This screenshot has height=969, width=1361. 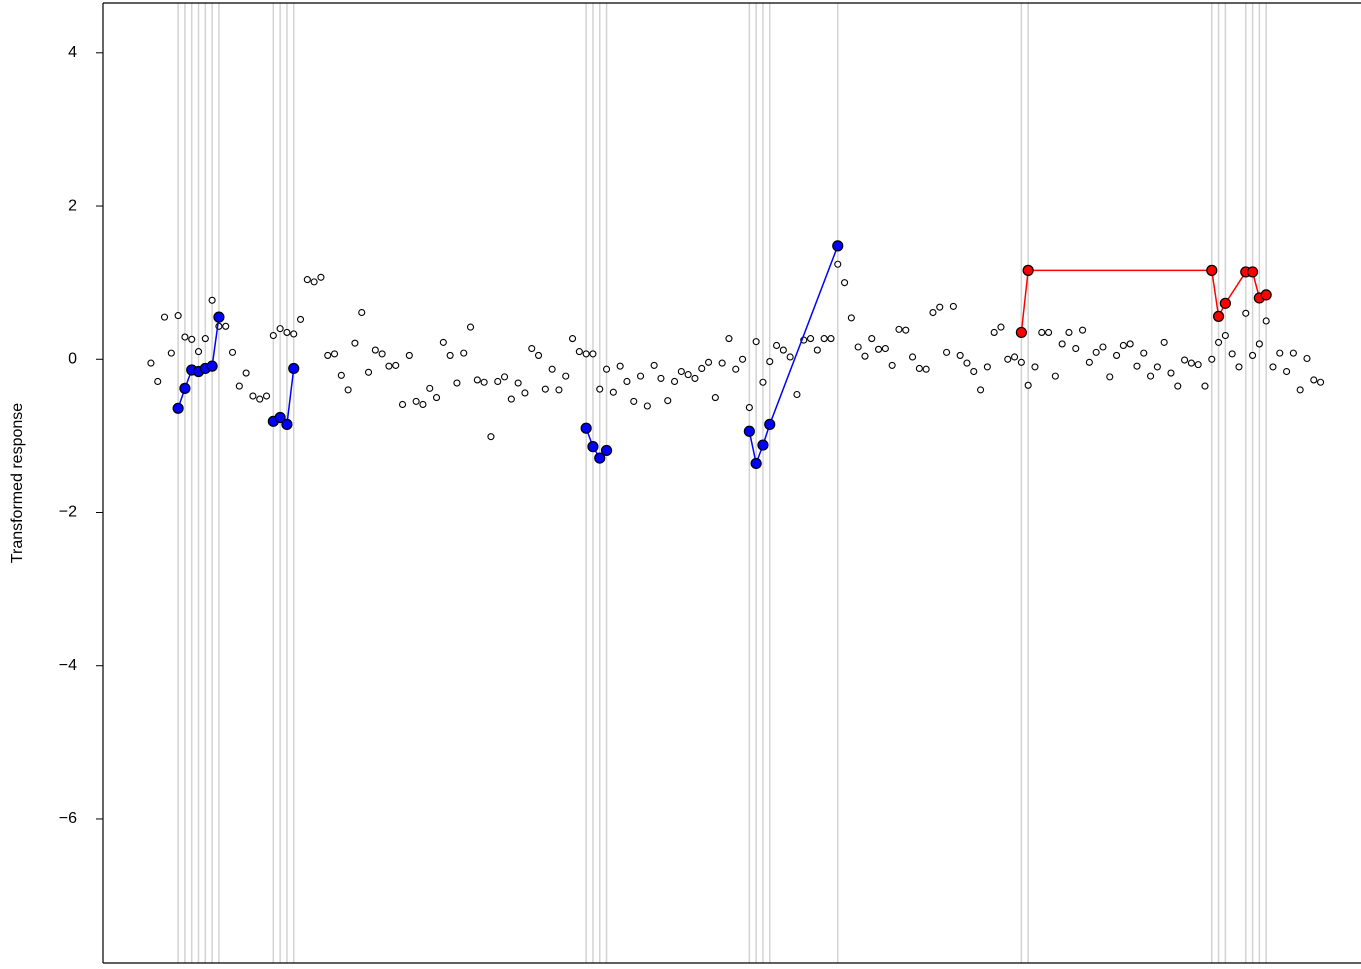 What do you see at coordinates (68, 512) in the screenshot?
I see `y-tick-label: −2` at bounding box center [68, 512].